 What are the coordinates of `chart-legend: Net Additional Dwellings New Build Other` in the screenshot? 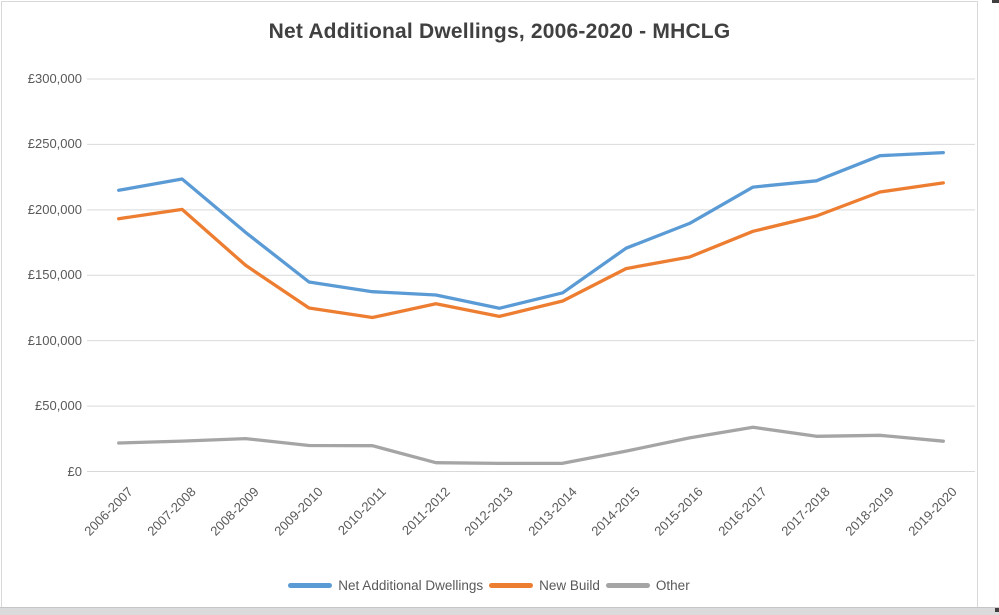 It's located at (489, 585).